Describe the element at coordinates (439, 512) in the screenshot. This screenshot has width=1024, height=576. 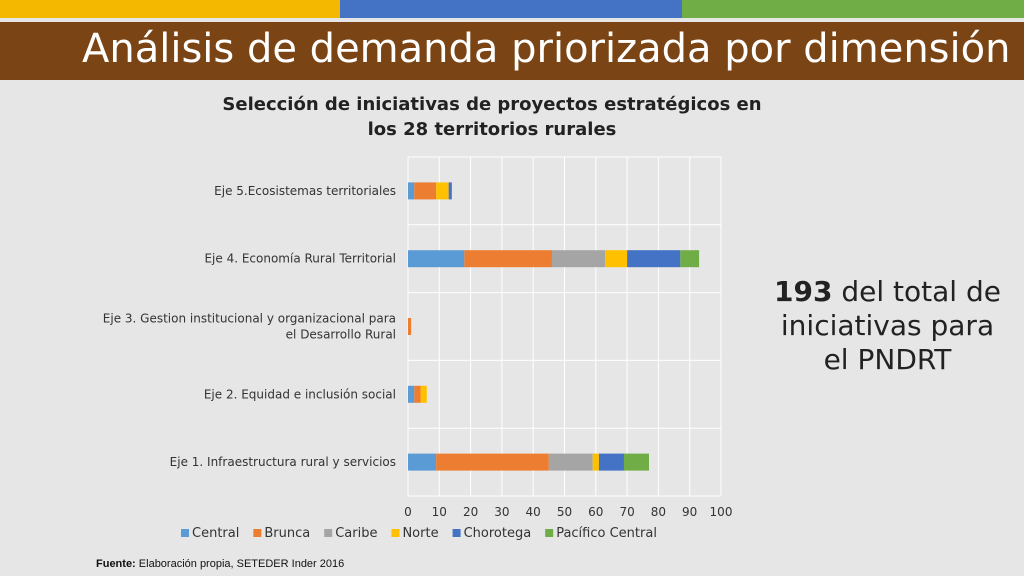
I see `x-tick-label-10: 10` at that location.